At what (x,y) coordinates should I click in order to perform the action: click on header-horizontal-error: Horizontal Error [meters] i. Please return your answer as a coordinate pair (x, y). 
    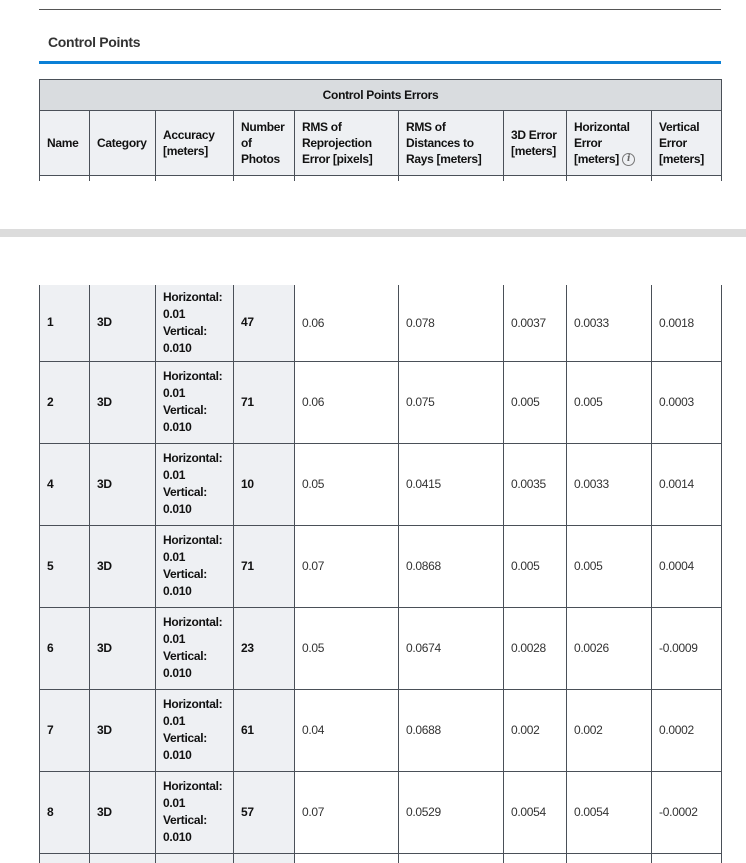
    Looking at the image, I should click on (609, 143).